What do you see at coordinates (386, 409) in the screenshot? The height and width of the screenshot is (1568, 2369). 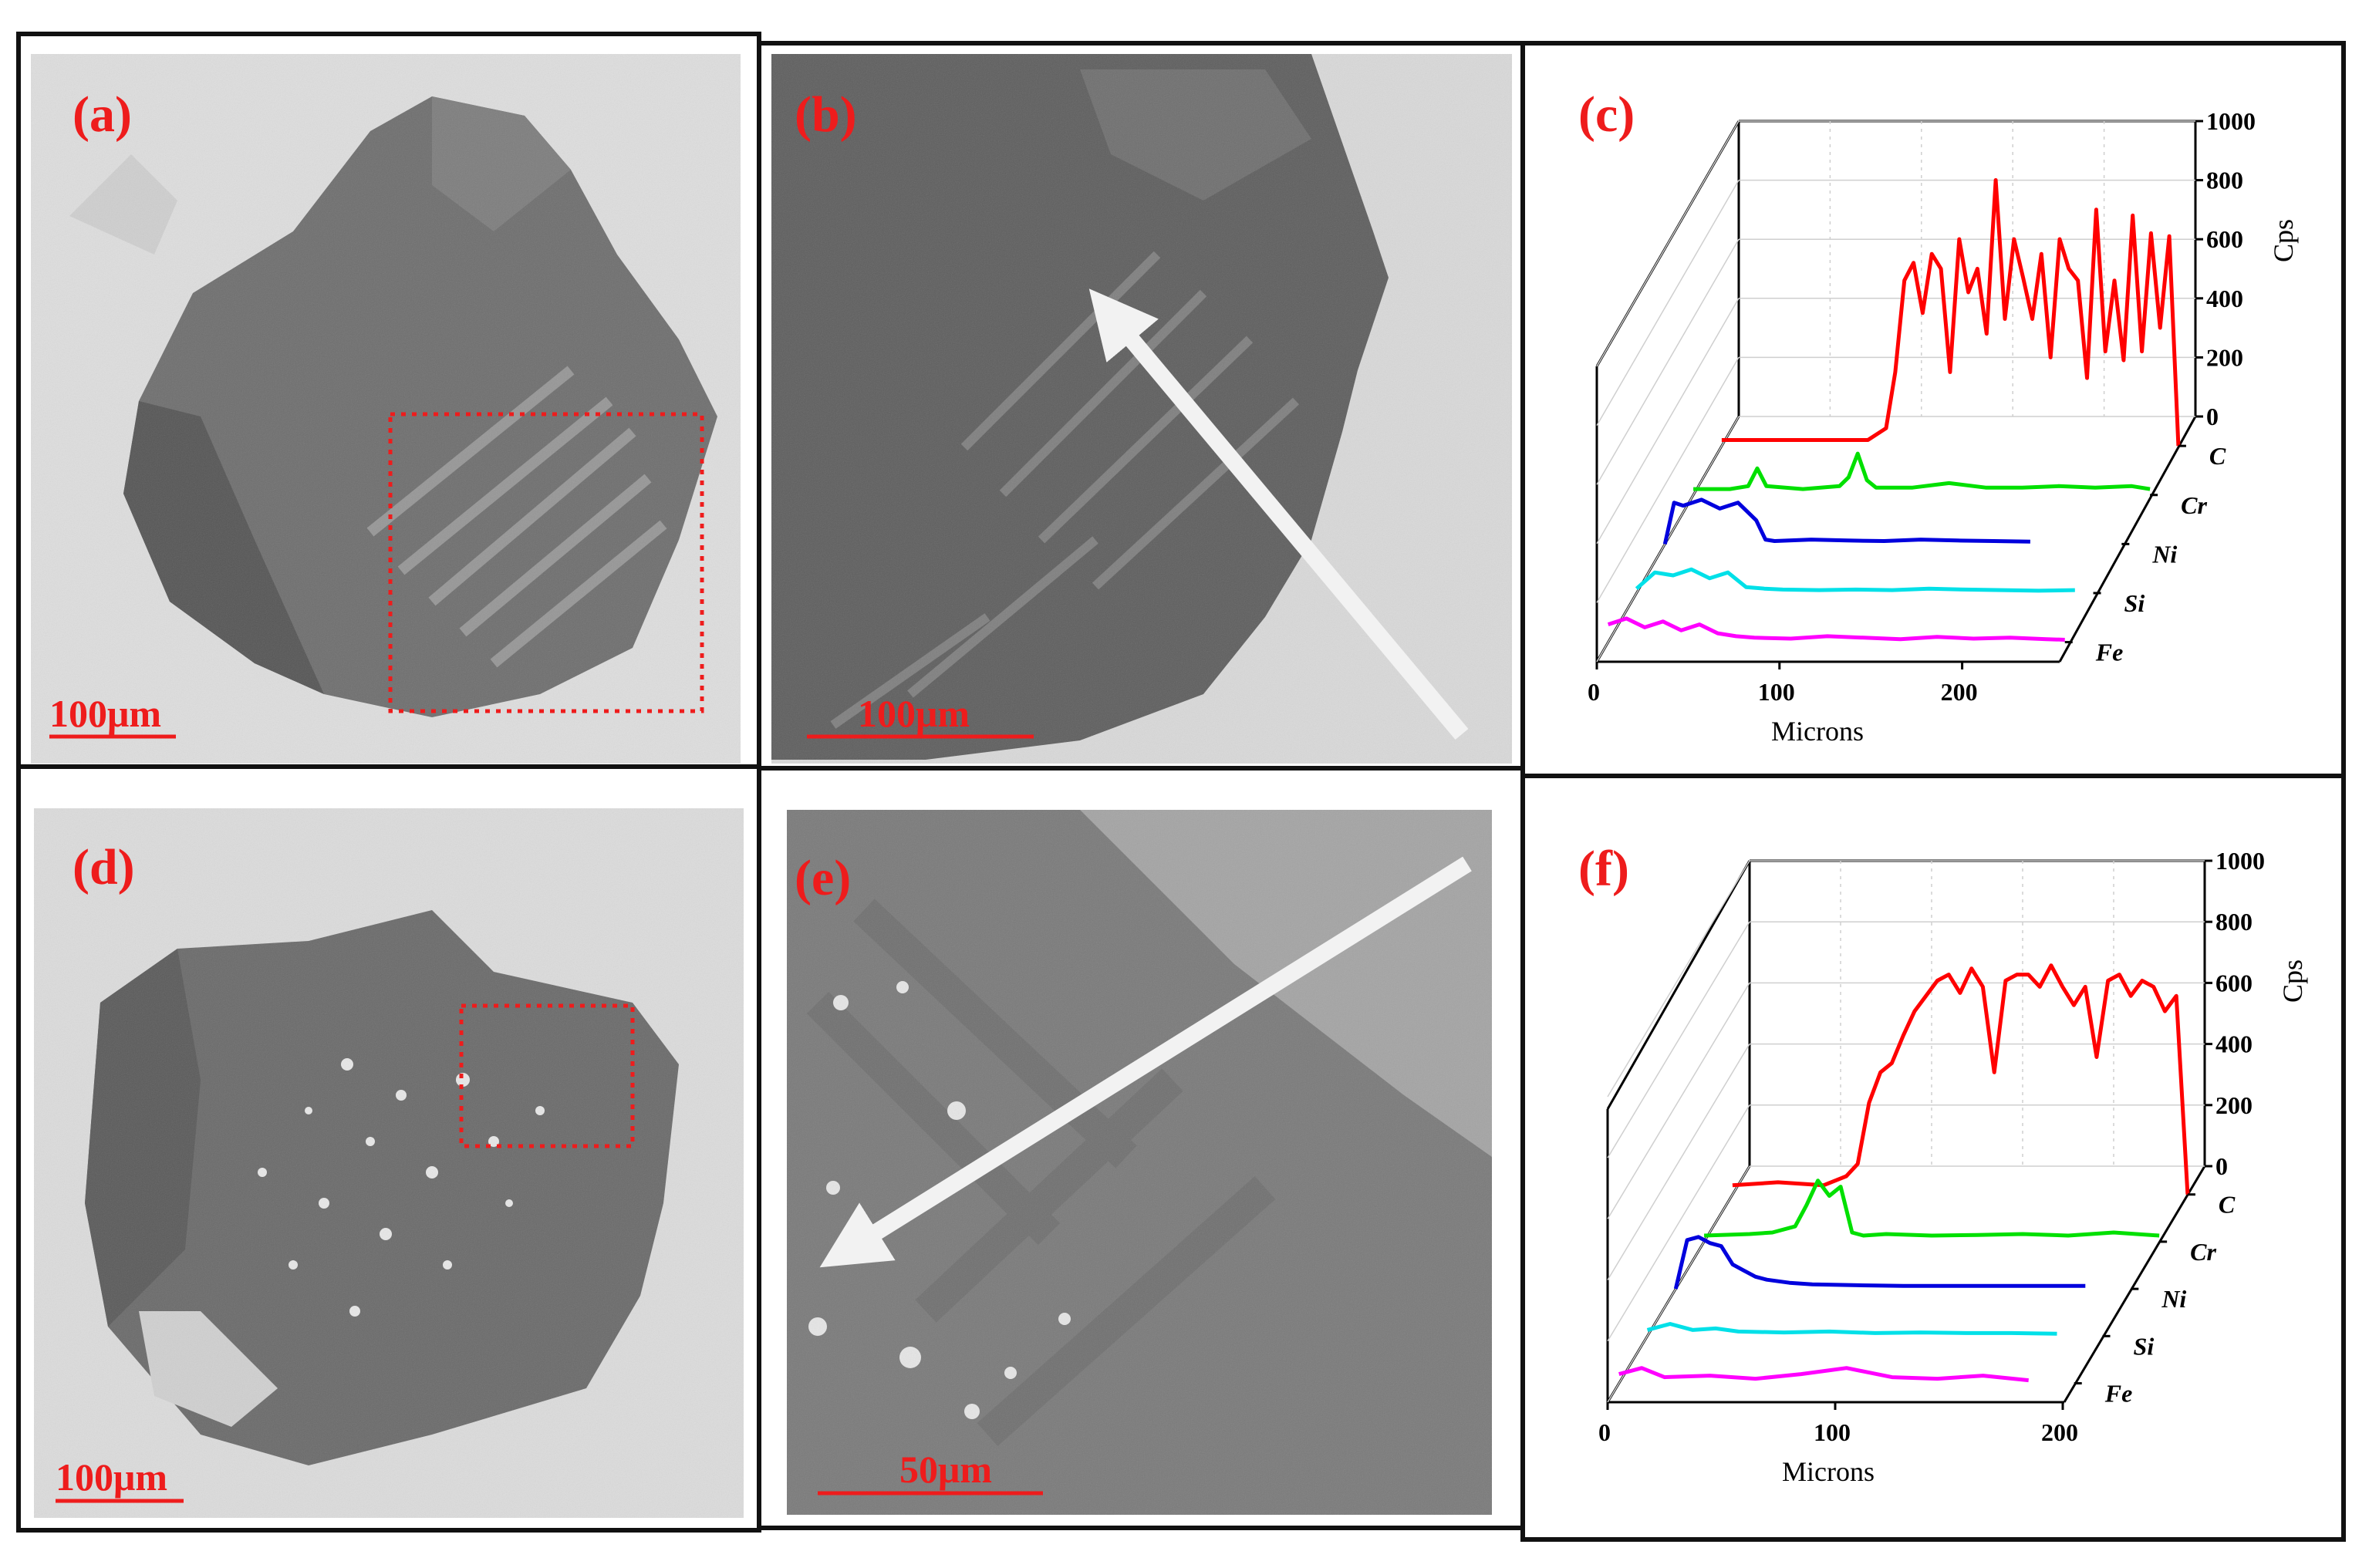 I see `micrograph-a: (a) 100μm` at bounding box center [386, 409].